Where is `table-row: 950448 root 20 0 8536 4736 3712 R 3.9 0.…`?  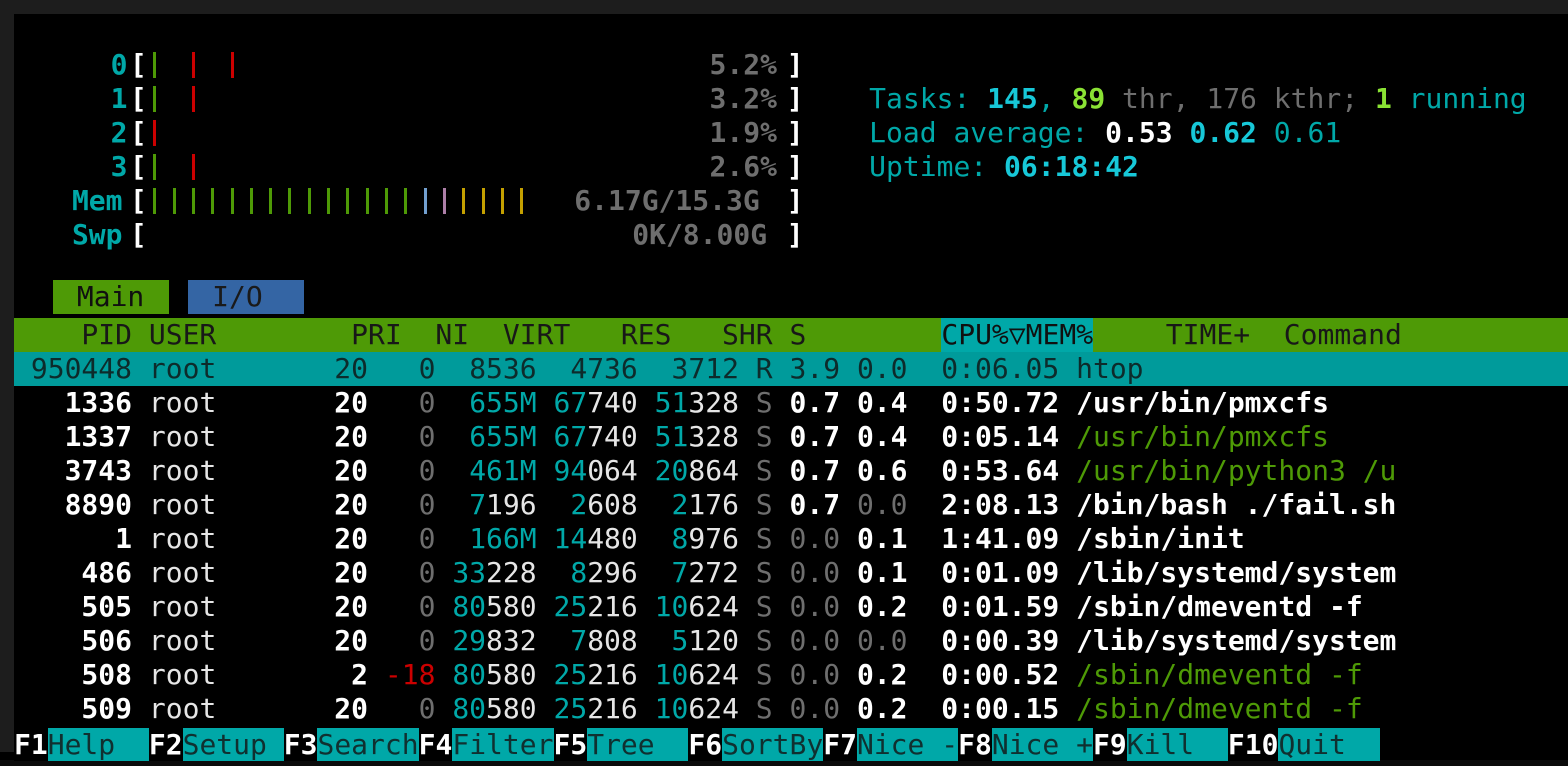
table-row: 950448 root 20 0 8536 4736 3712 R 3.9 0.… is located at coordinates (791, 369).